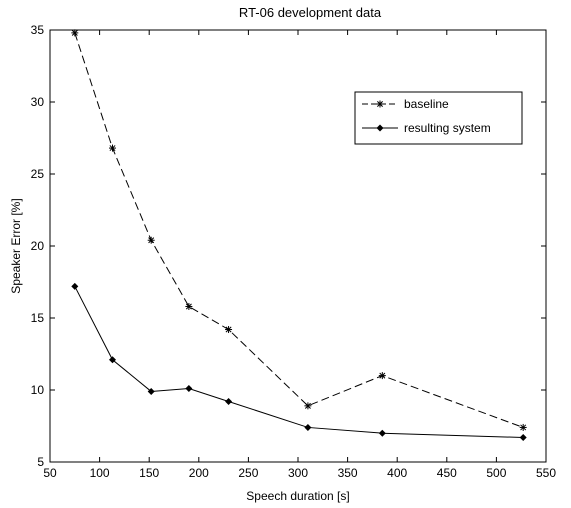 Image resolution: width=571 pixels, height=508 pixels. I want to click on legend-box, so click(438, 118).